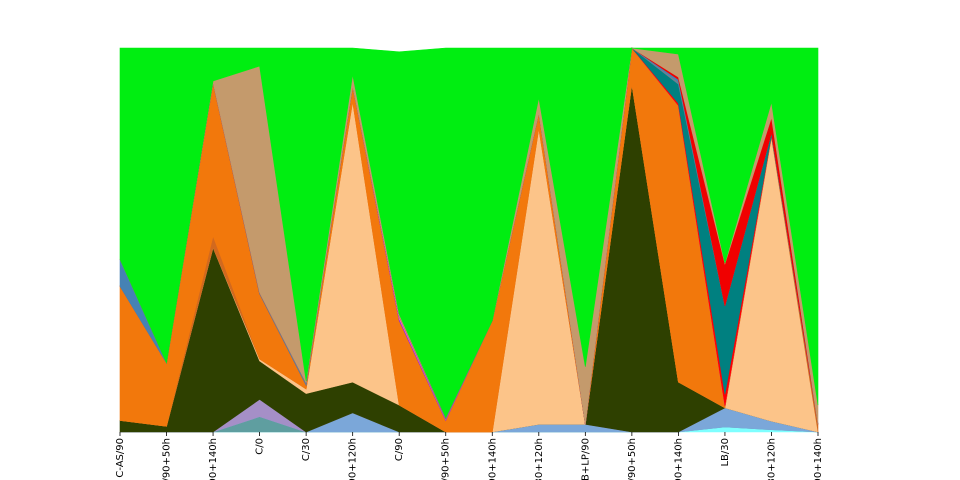 This screenshot has width=960, height=480. What do you see at coordinates (725, 452) in the screenshot?
I see `x-tick-label: LB/30` at bounding box center [725, 452].